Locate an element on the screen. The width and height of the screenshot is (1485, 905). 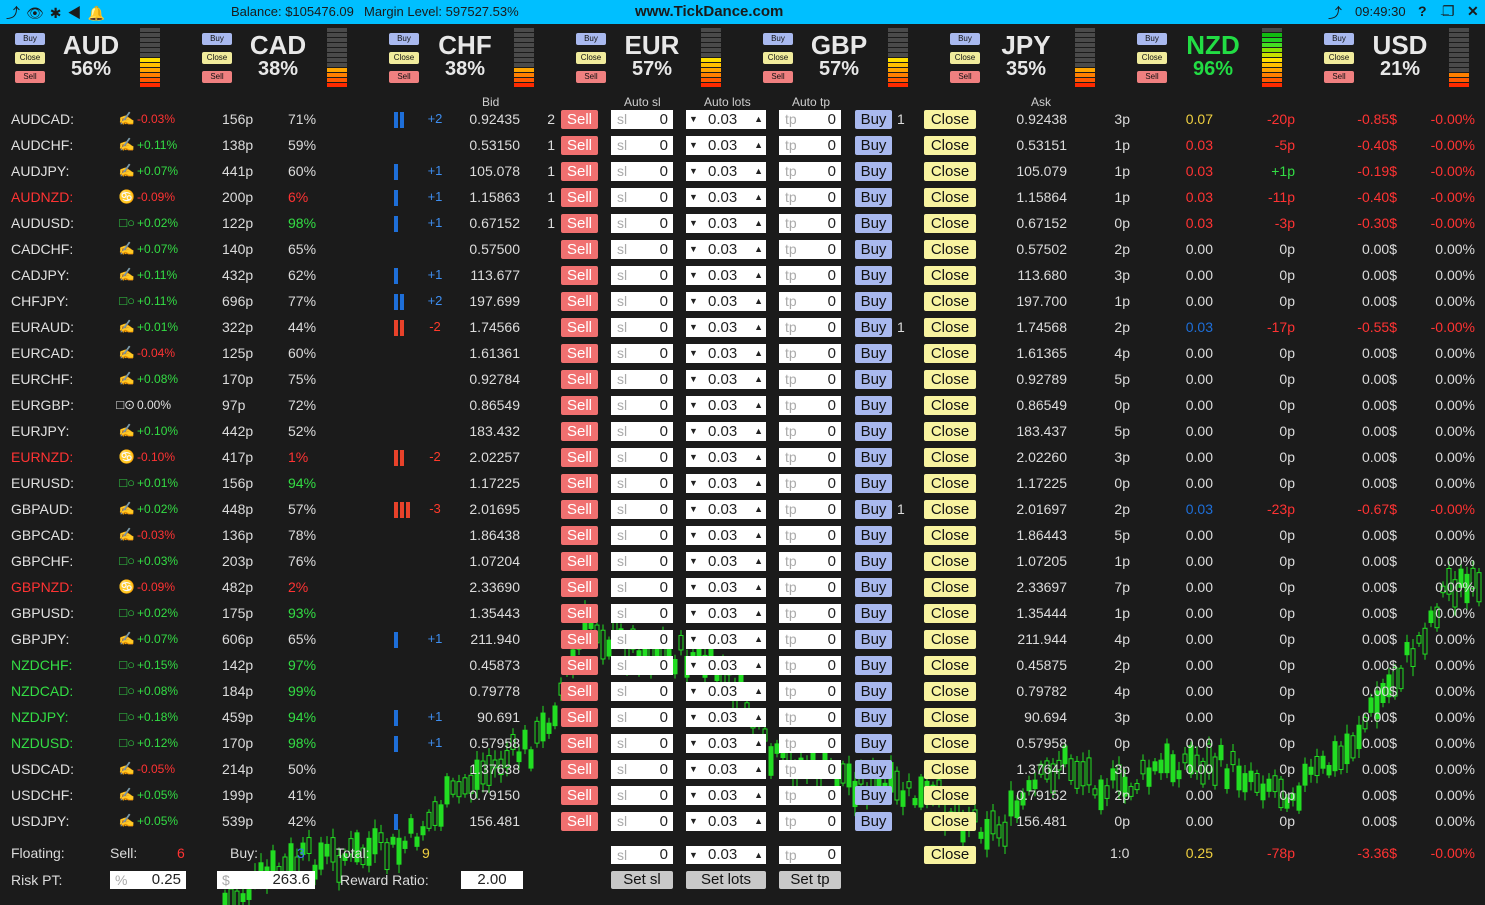
reward-ratio-input: 2.00 is located at coordinates (492, 880).